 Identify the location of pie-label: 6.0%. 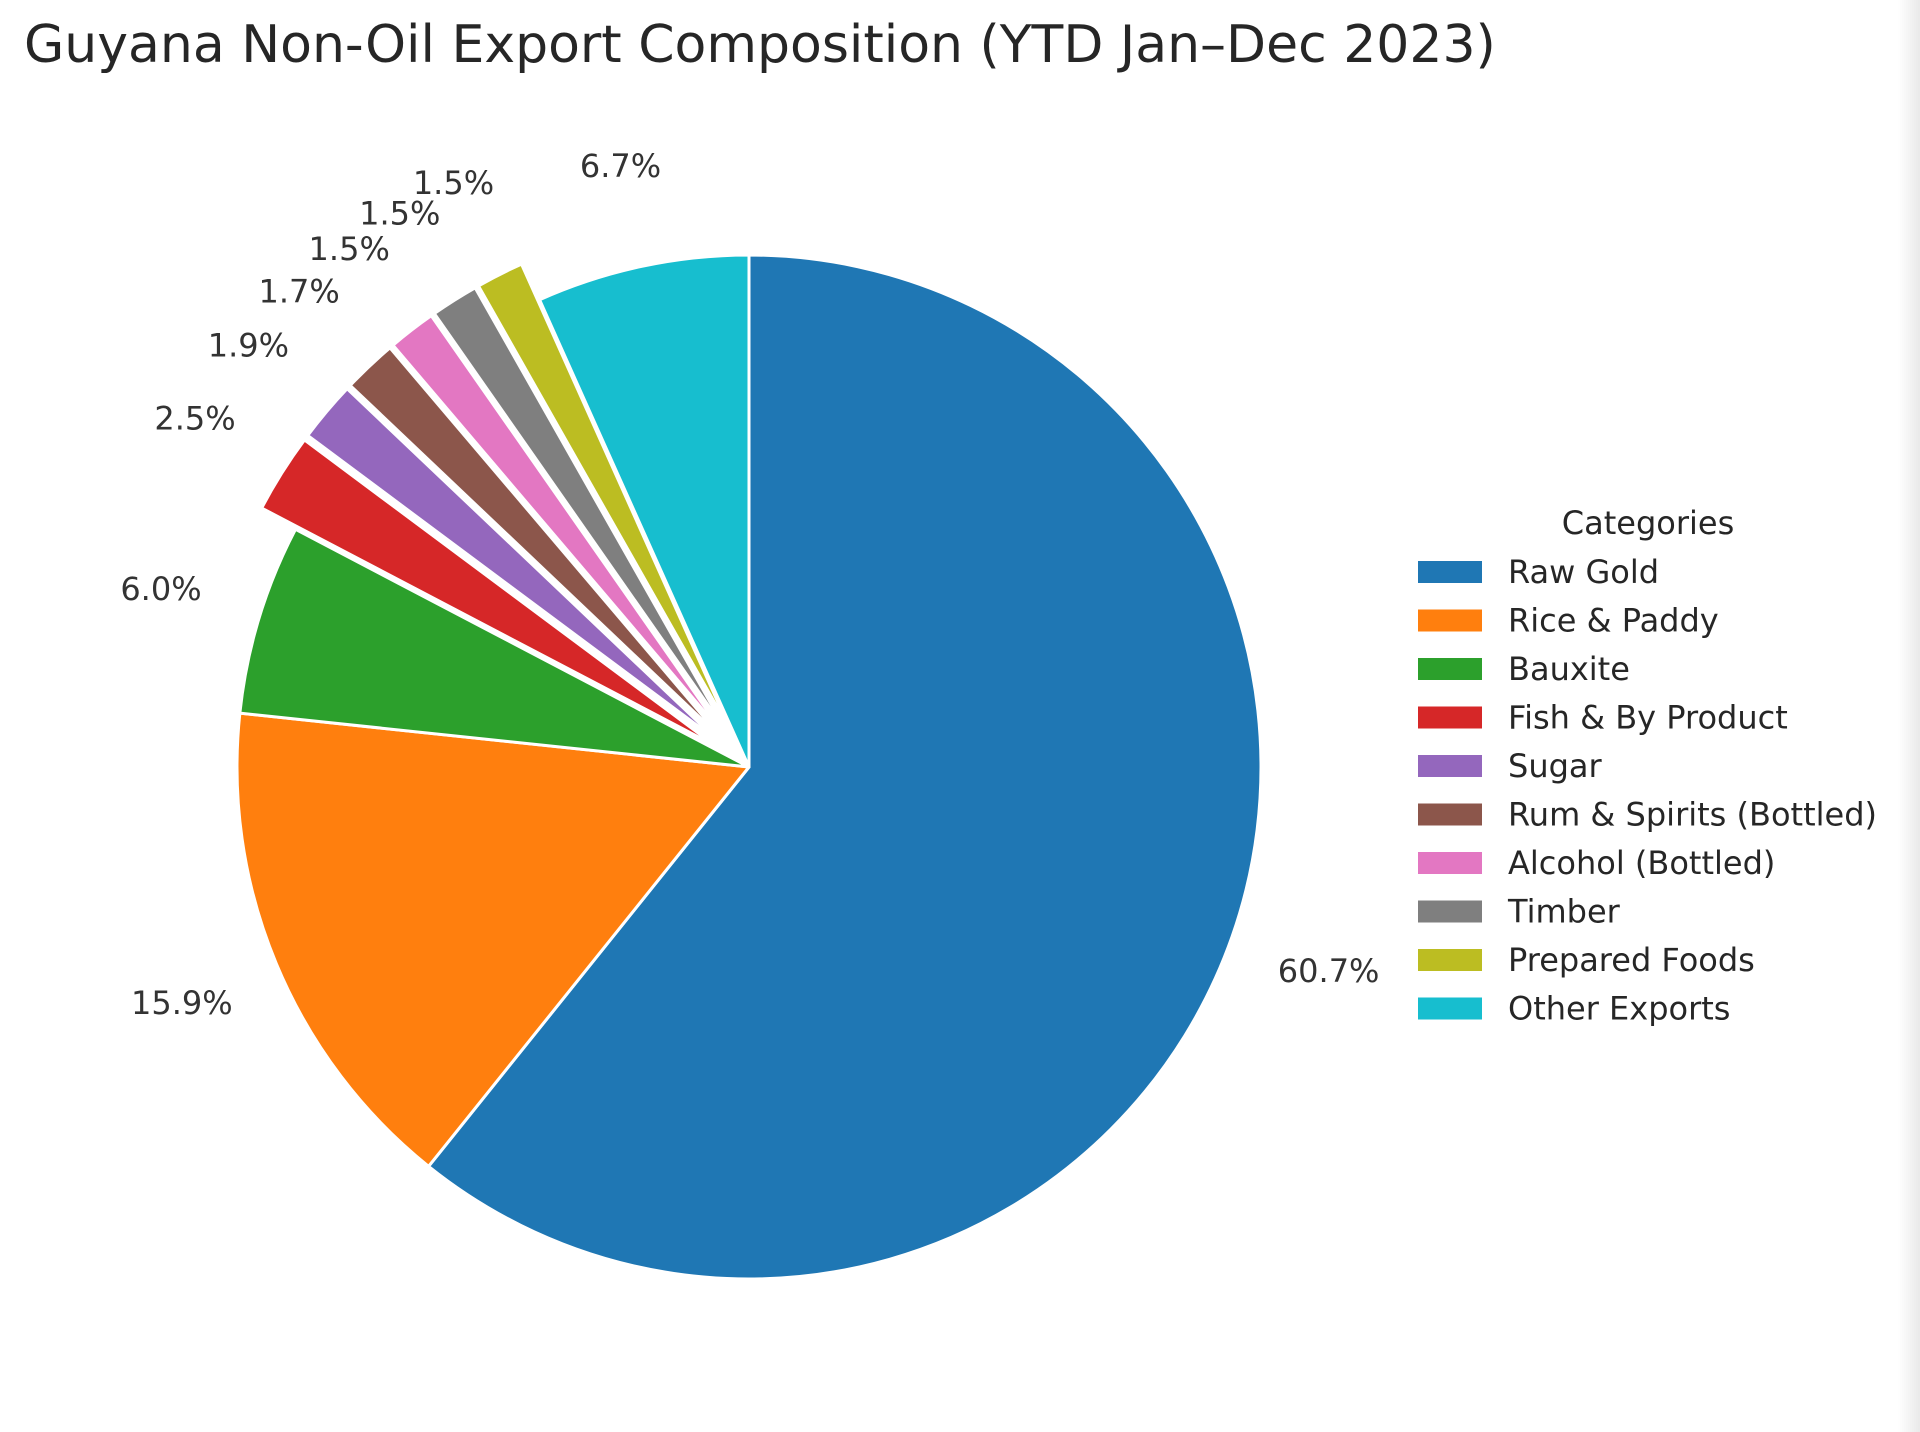
(160, 589).